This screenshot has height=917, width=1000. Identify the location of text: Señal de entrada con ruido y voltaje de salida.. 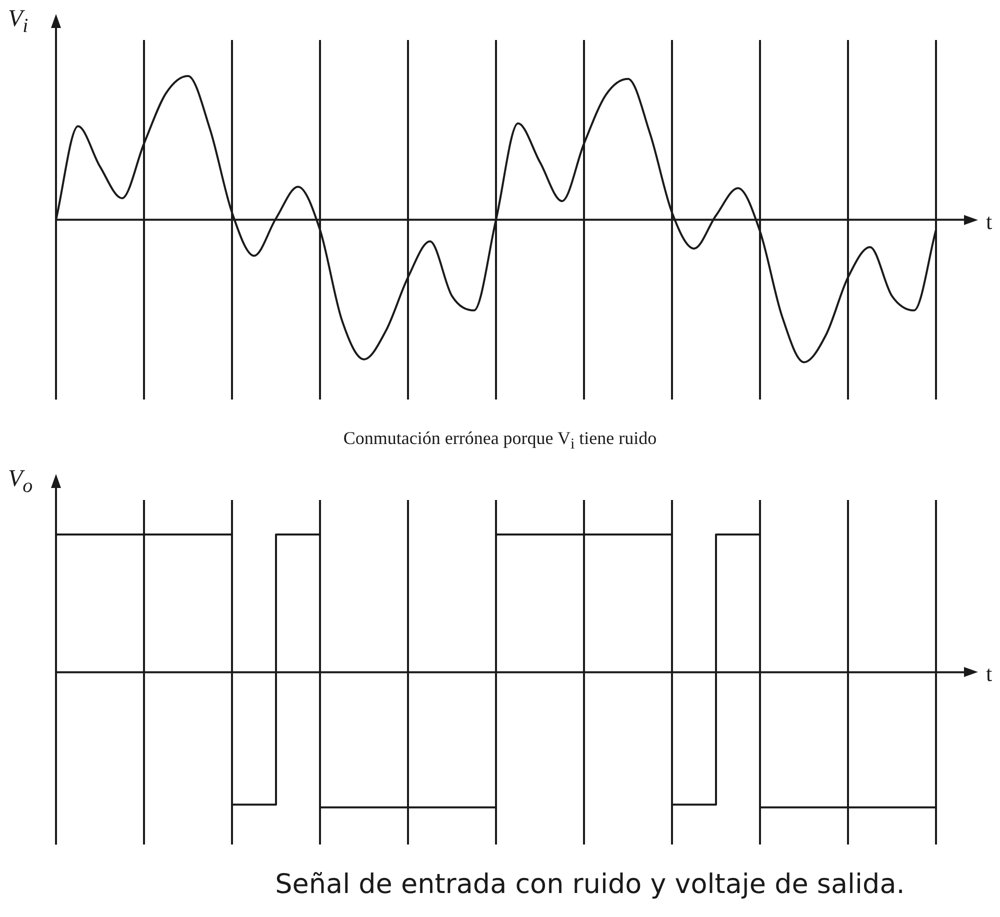
(590, 884).